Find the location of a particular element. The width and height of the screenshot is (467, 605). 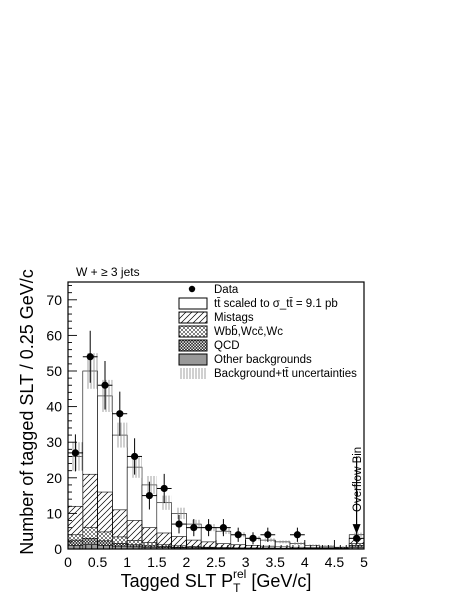

x-tick-label: 1 is located at coordinates (127, 562).